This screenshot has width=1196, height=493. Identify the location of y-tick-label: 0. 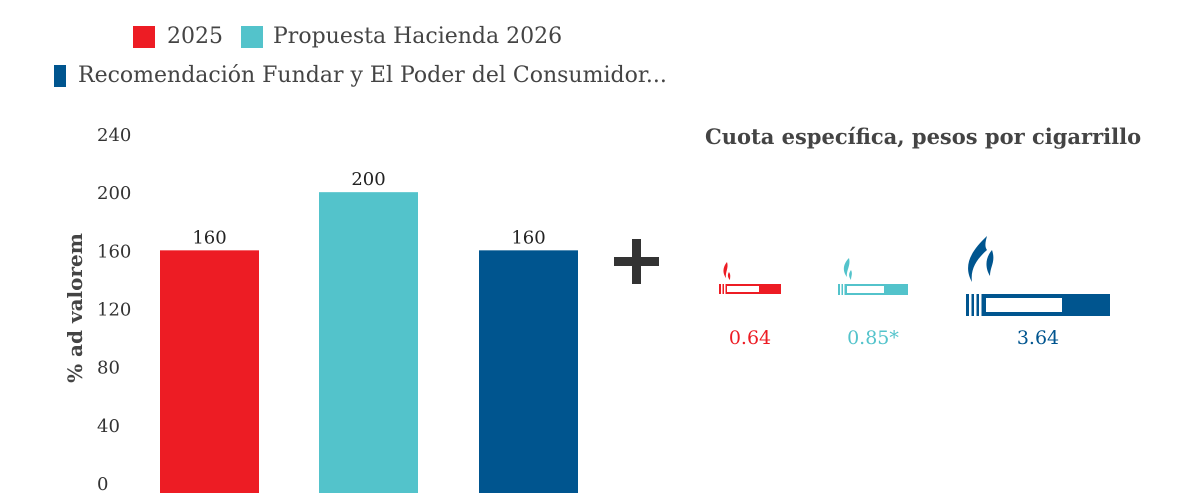
(102, 483).